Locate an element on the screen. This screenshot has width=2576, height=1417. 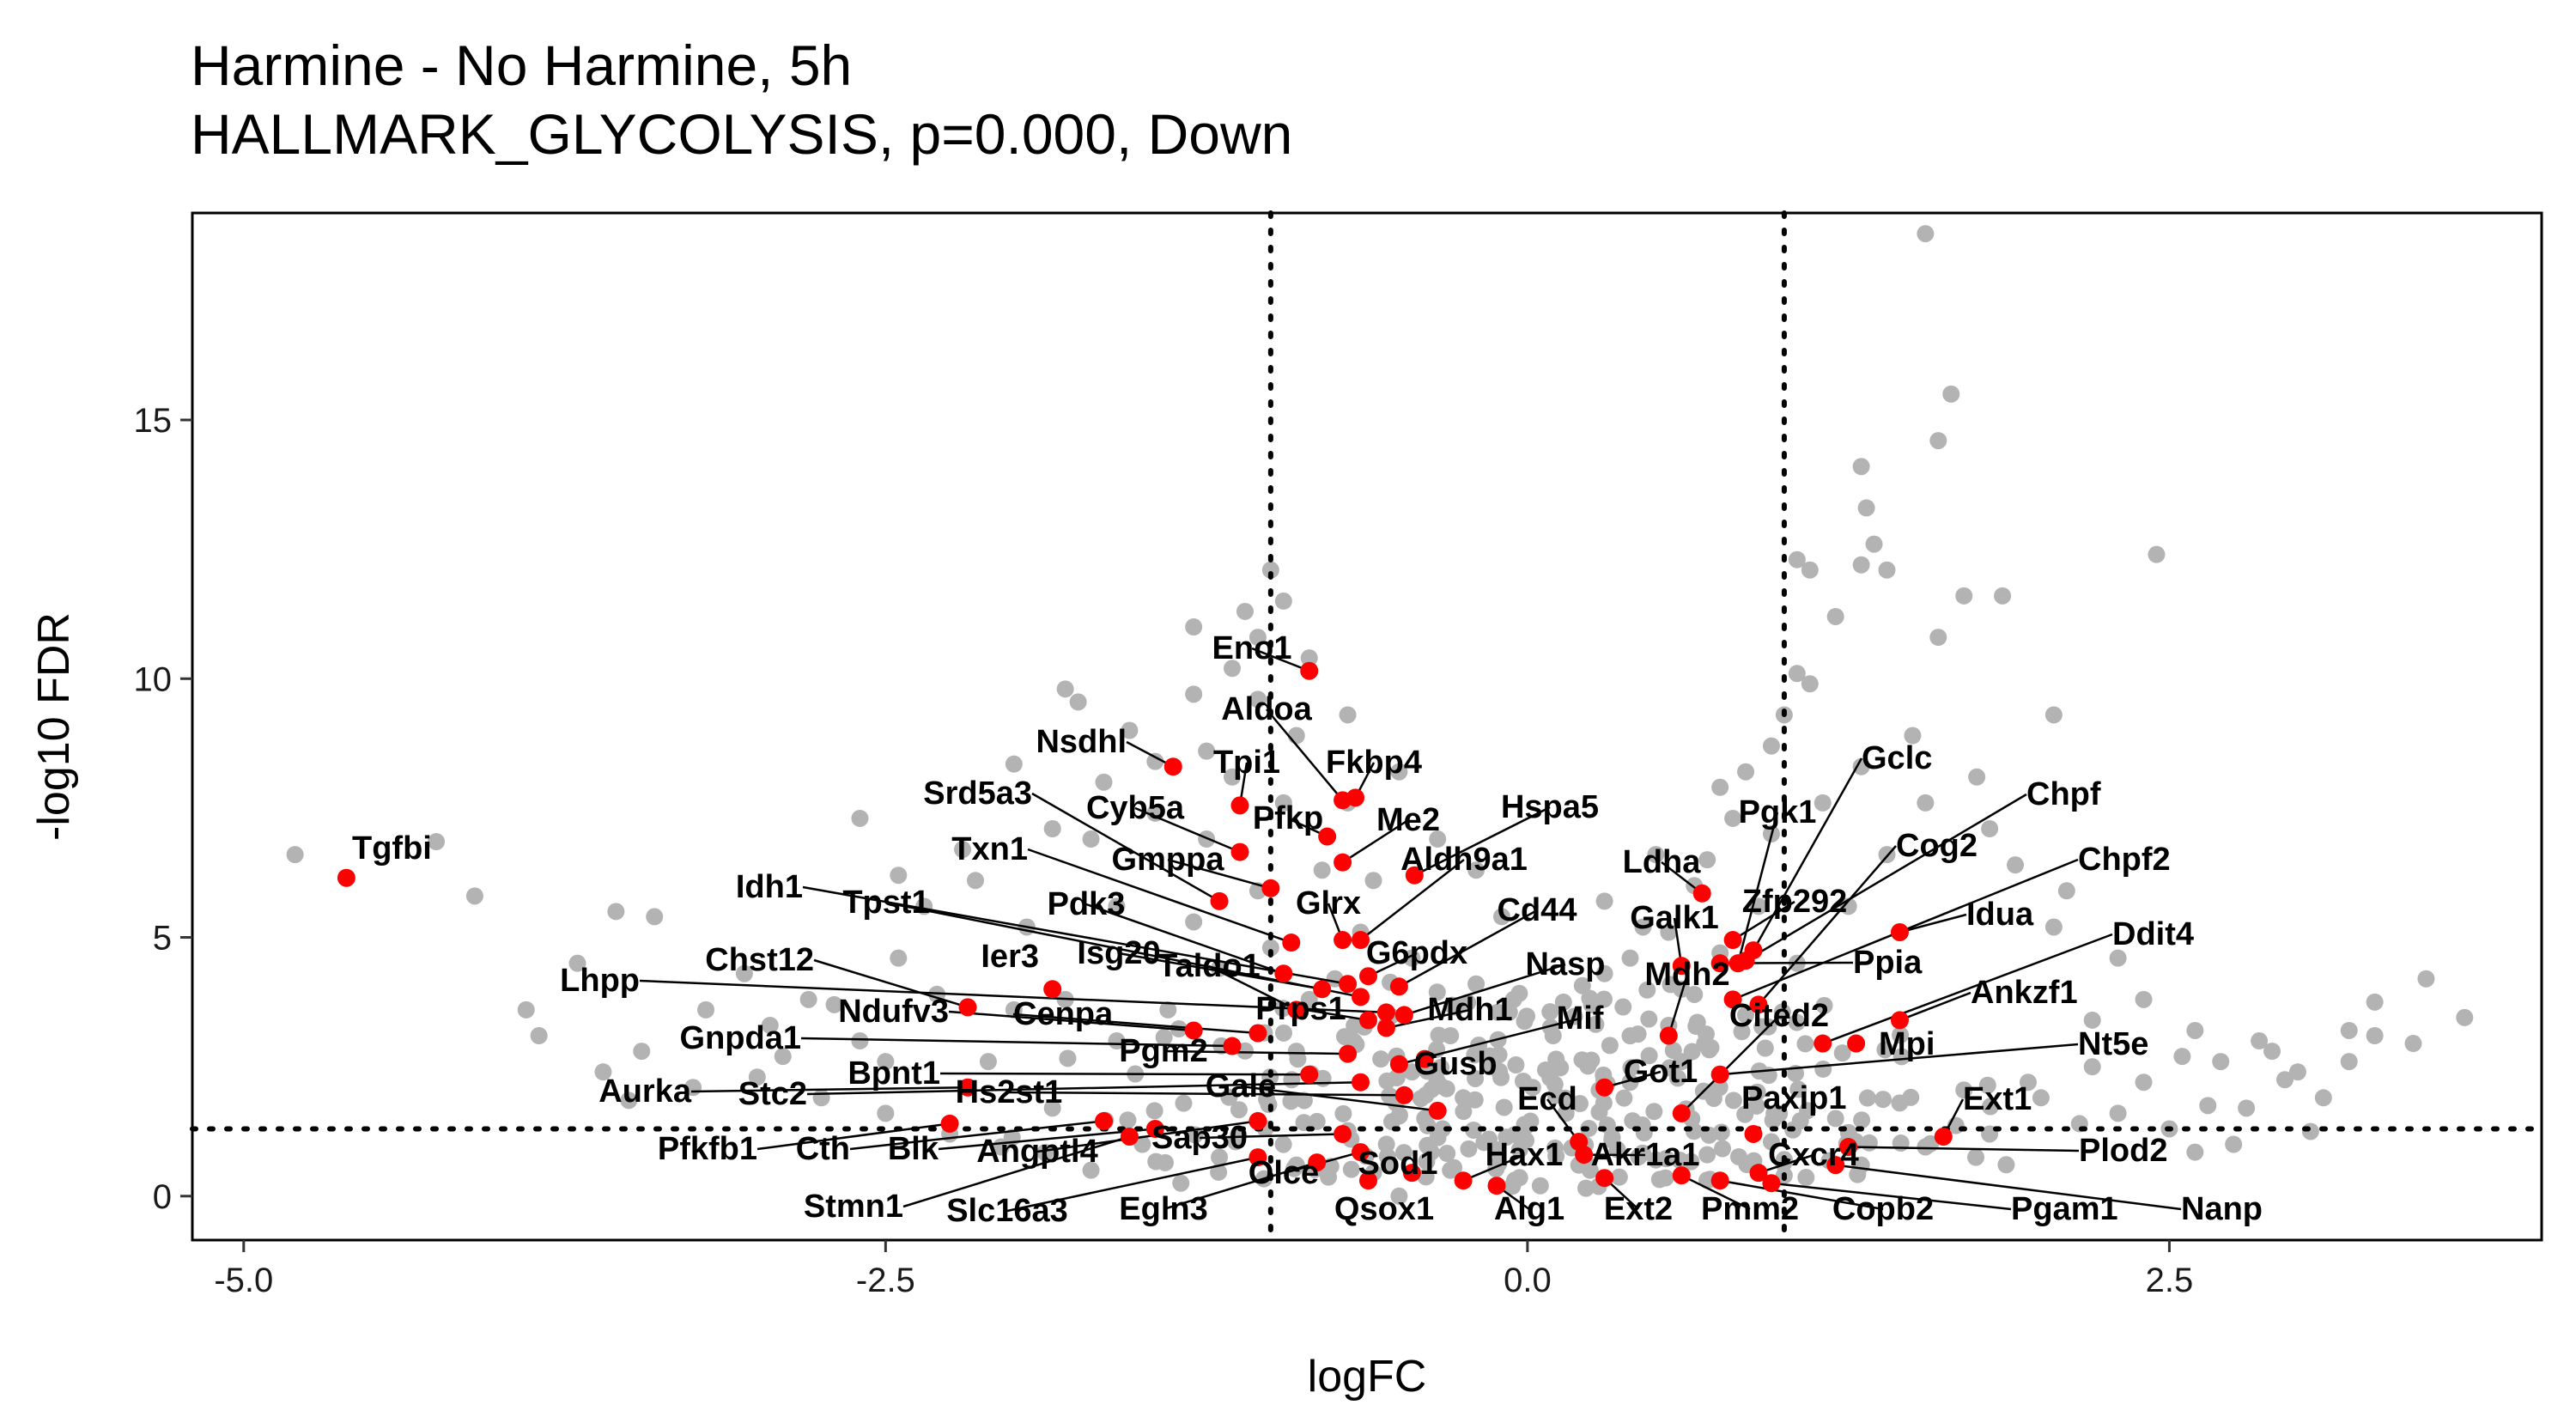
gene-label: Ppia is located at coordinates (1888, 963).